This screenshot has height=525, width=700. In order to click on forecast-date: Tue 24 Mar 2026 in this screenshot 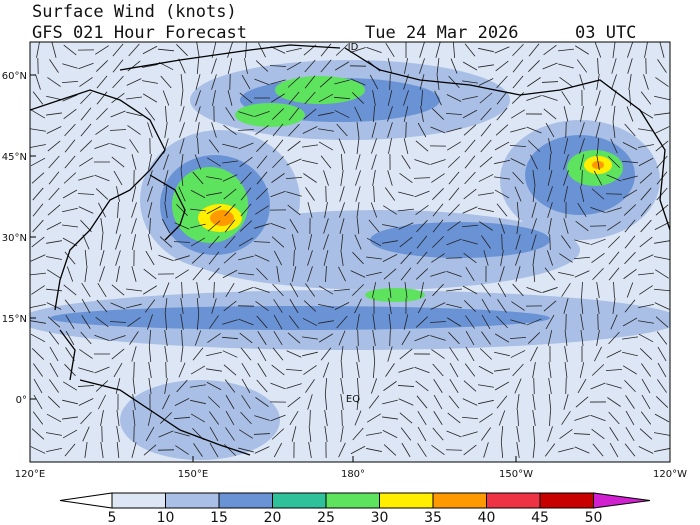, I will do `click(442, 33)`.